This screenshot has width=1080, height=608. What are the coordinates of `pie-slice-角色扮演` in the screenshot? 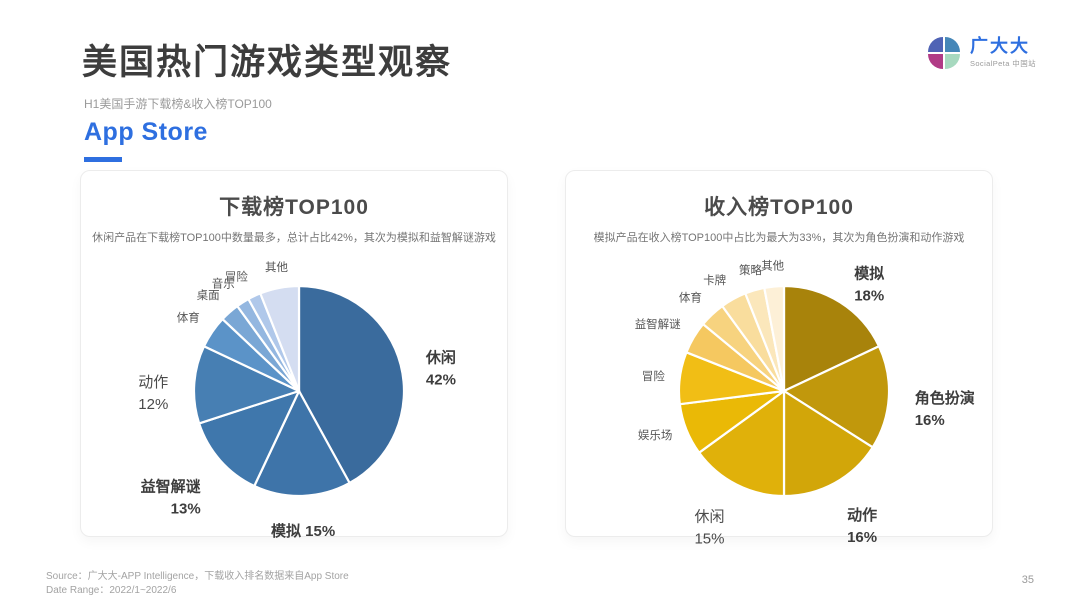 It's located at (836, 397).